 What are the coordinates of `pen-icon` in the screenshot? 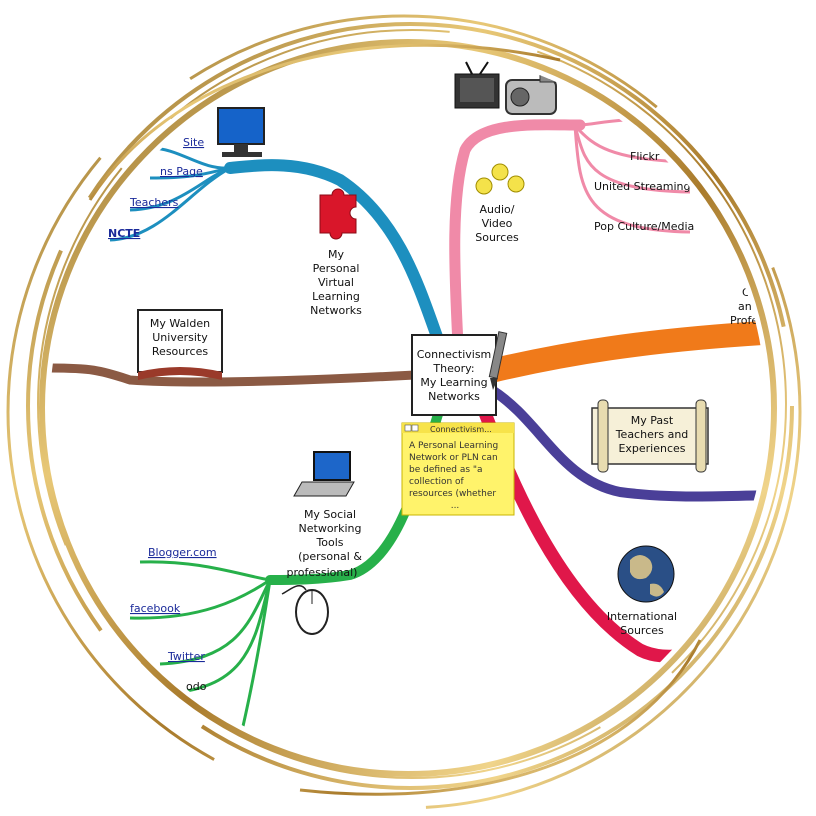 It's located at (498, 360).